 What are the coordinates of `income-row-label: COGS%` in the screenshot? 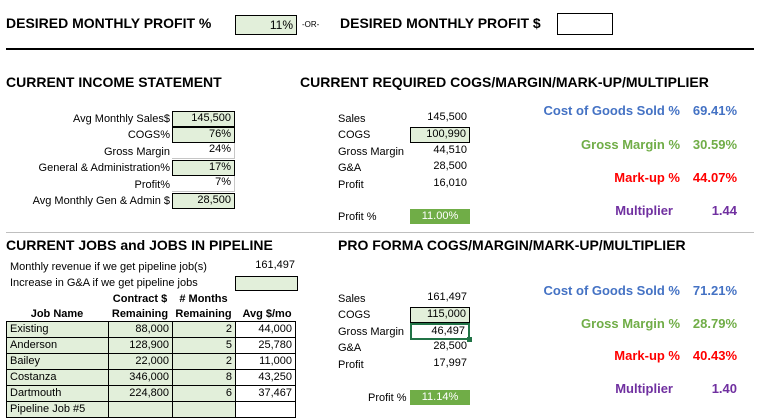 It's located at (148, 135).